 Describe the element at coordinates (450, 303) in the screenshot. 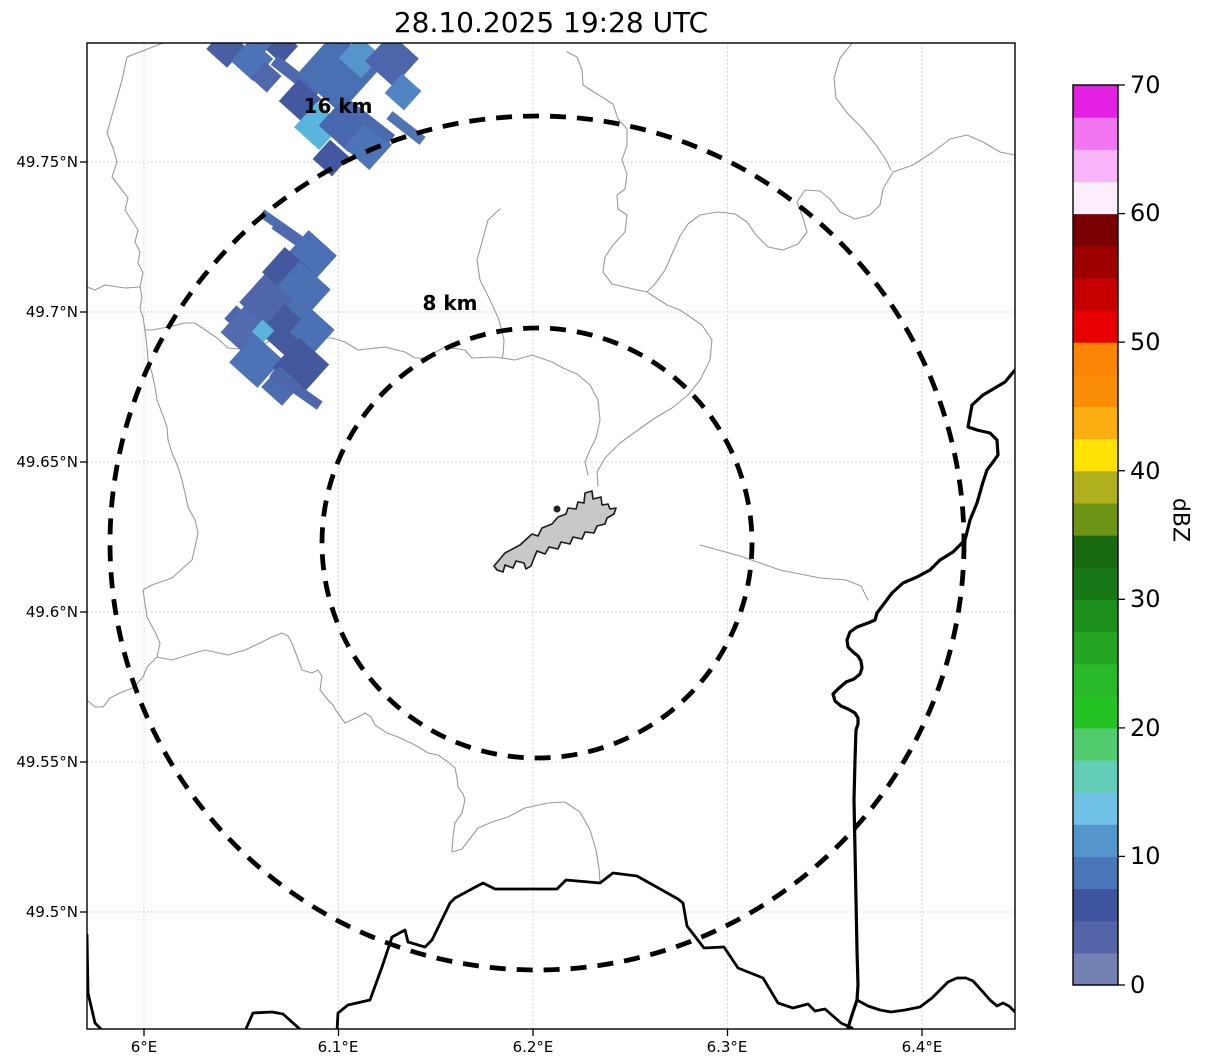

I see `ring-label-8km: 8 km` at that location.